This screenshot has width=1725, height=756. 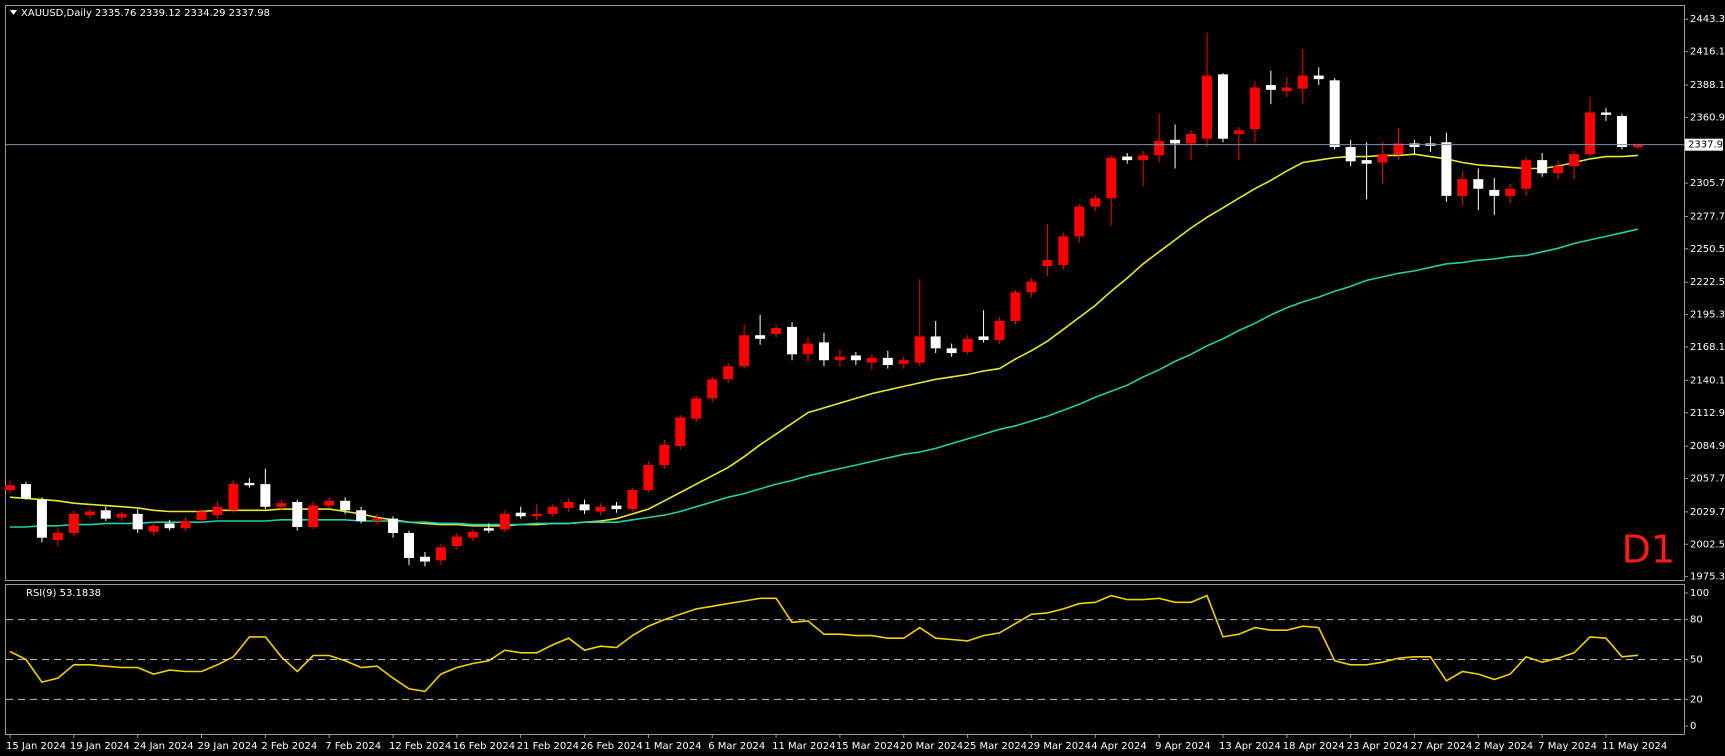 I want to click on x-tick-label: 4 Apr 2024, so click(x=1118, y=746).